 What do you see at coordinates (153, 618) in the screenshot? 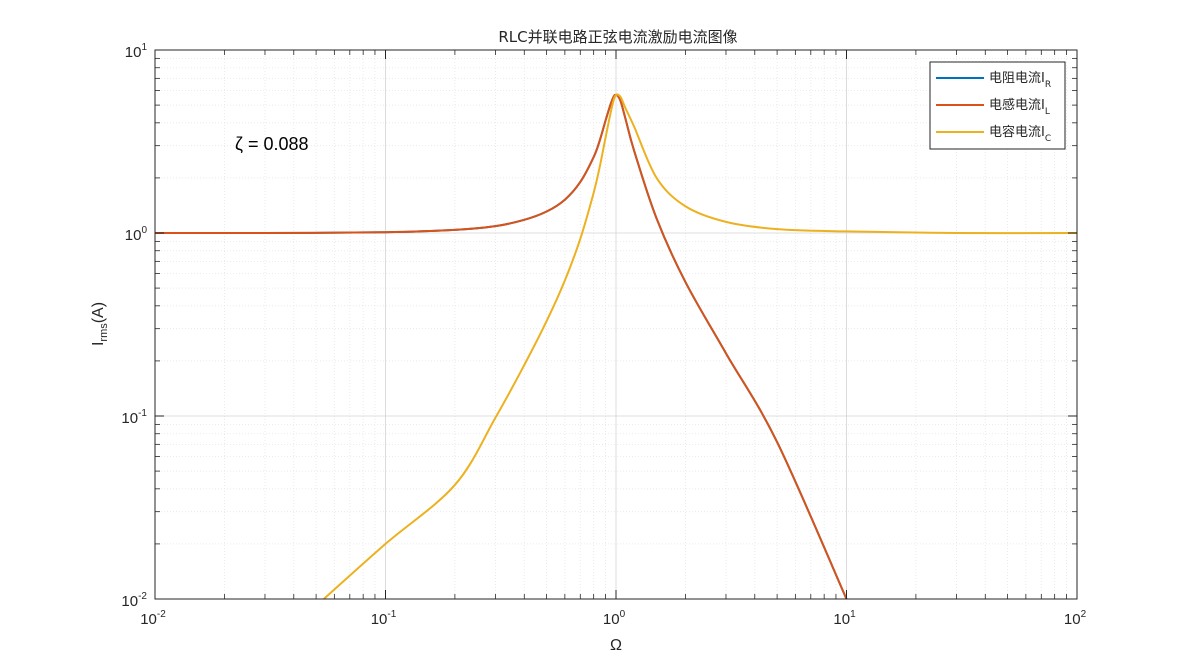
I see `x-tick-label: 10⁻²` at bounding box center [153, 618].